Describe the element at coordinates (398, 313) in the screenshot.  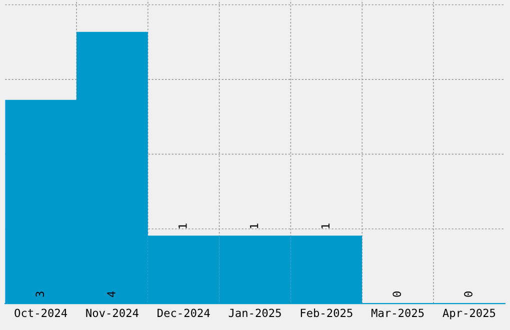
I see `x-tick-label: Mar-2025` at that location.